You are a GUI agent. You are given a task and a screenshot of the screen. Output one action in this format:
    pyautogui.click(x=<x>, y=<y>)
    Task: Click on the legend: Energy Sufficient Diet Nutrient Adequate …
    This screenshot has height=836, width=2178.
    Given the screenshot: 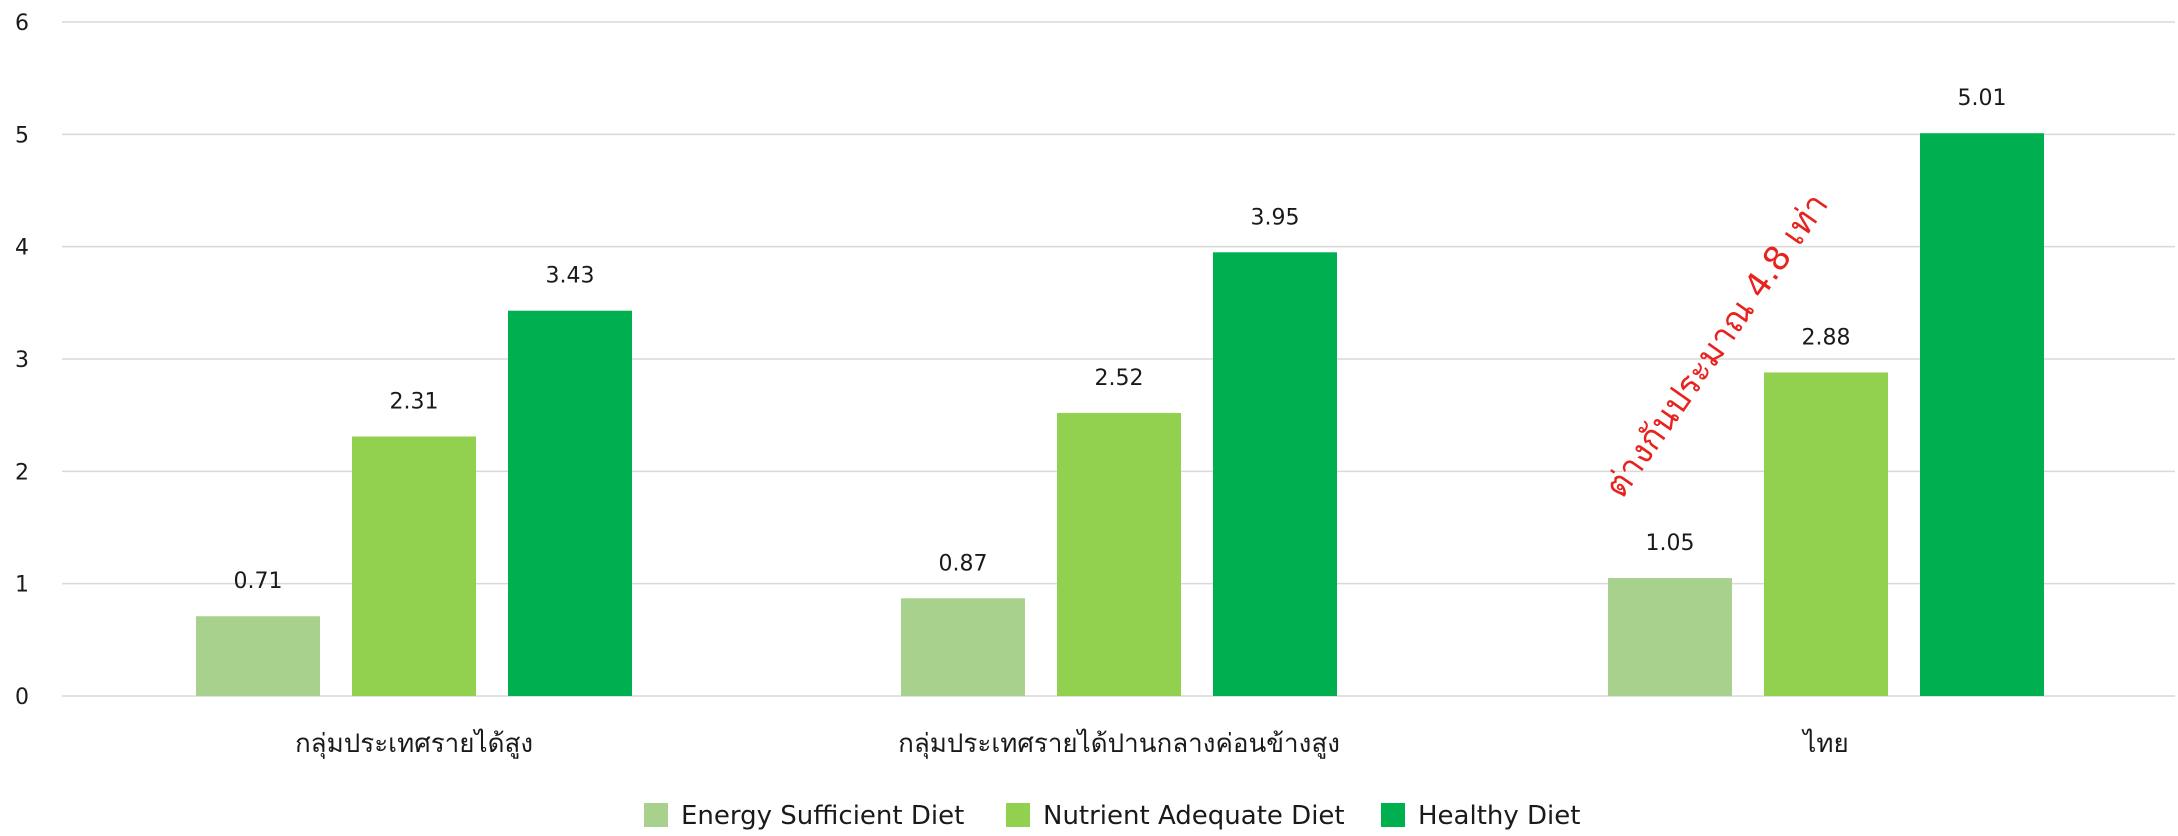 What is the action you would take?
    pyautogui.click(x=1112, y=816)
    